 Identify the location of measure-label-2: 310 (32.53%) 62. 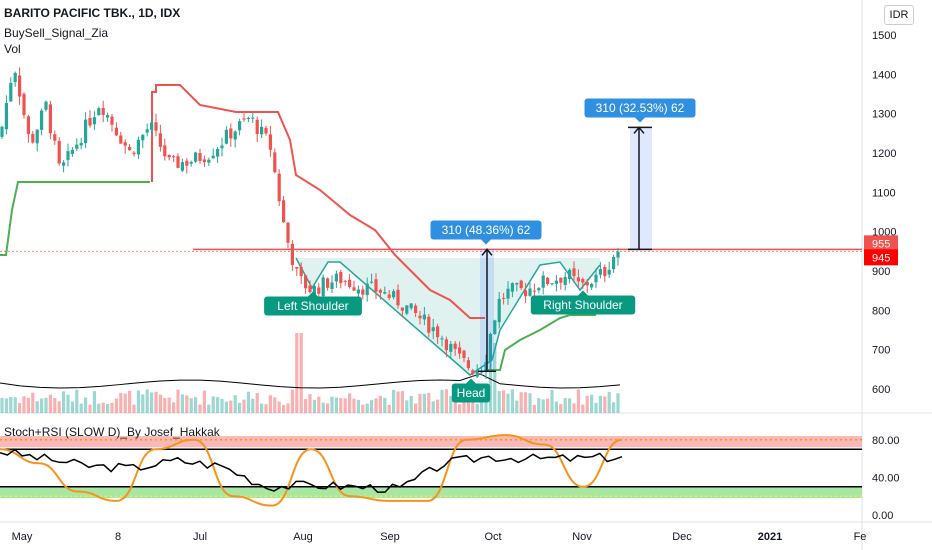
(640, 110).